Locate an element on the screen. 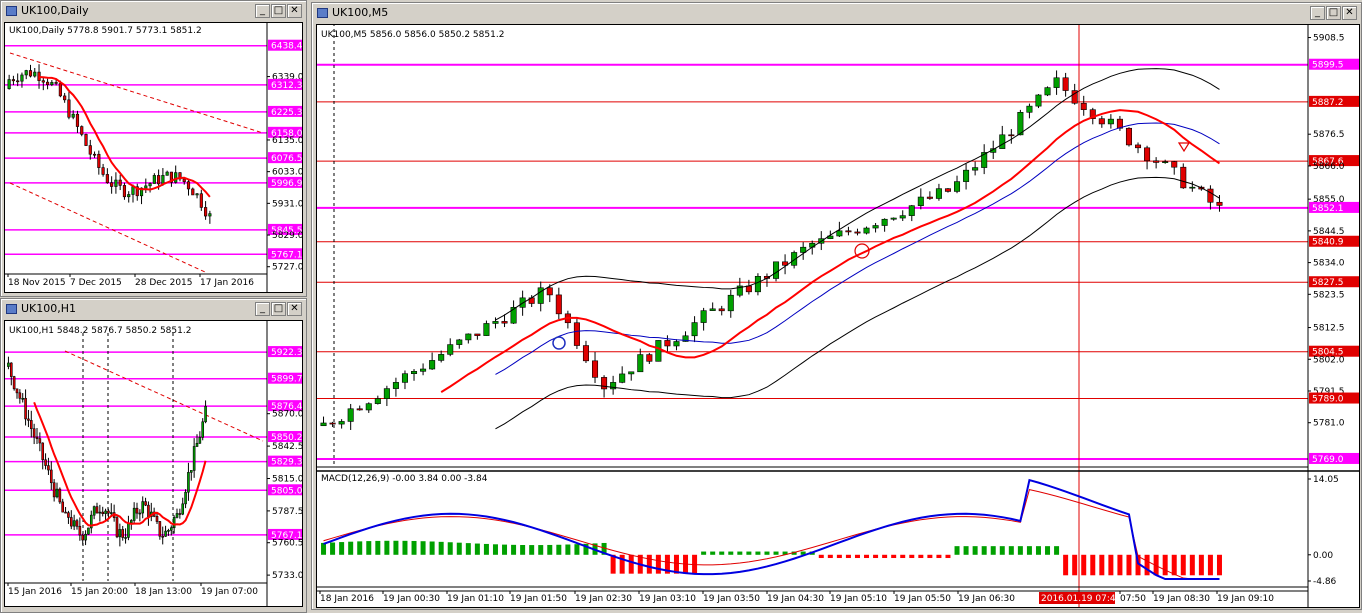 The width and height of the screenshot is (1362, 613). time-label: 19 Jan 06:30 is located at coordinates (986, 599).